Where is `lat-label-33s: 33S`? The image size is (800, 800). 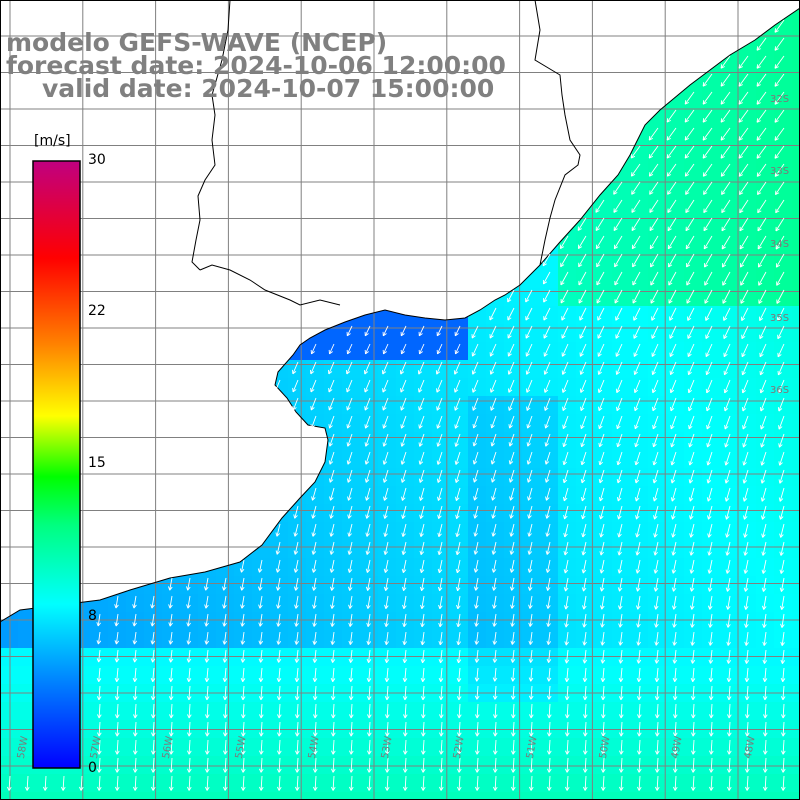
lat-label-33s: 33S is located at coordinates (780, 171).